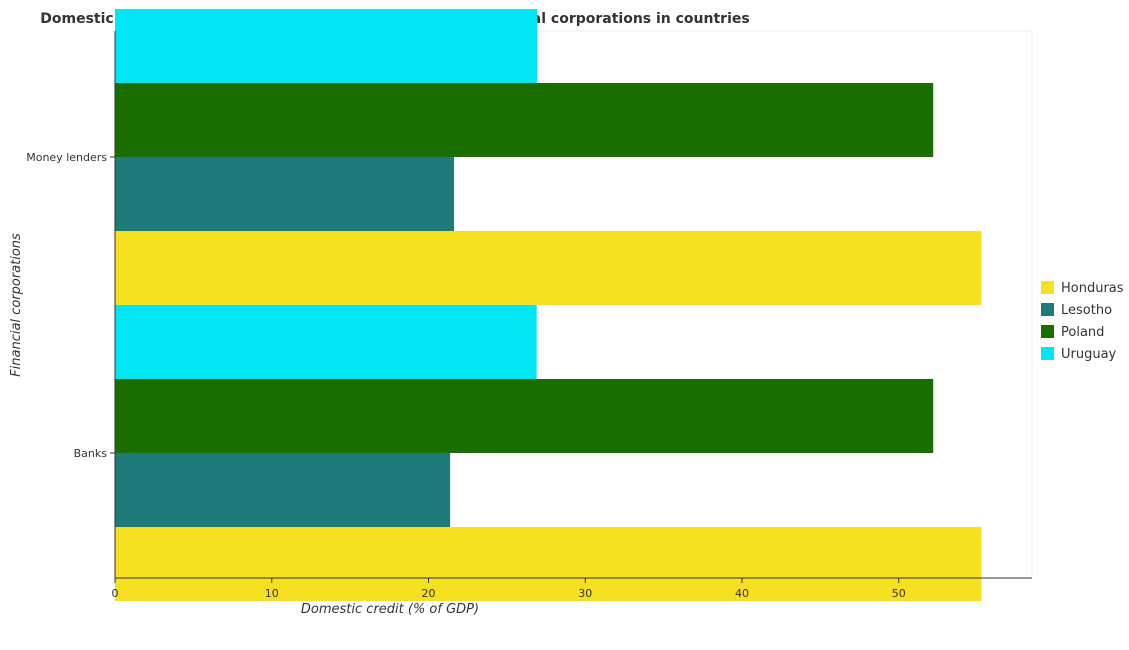 This screenshot has width=1129, height=650. I want to click on y-tick-label: Money lenders, so click(66, 157).